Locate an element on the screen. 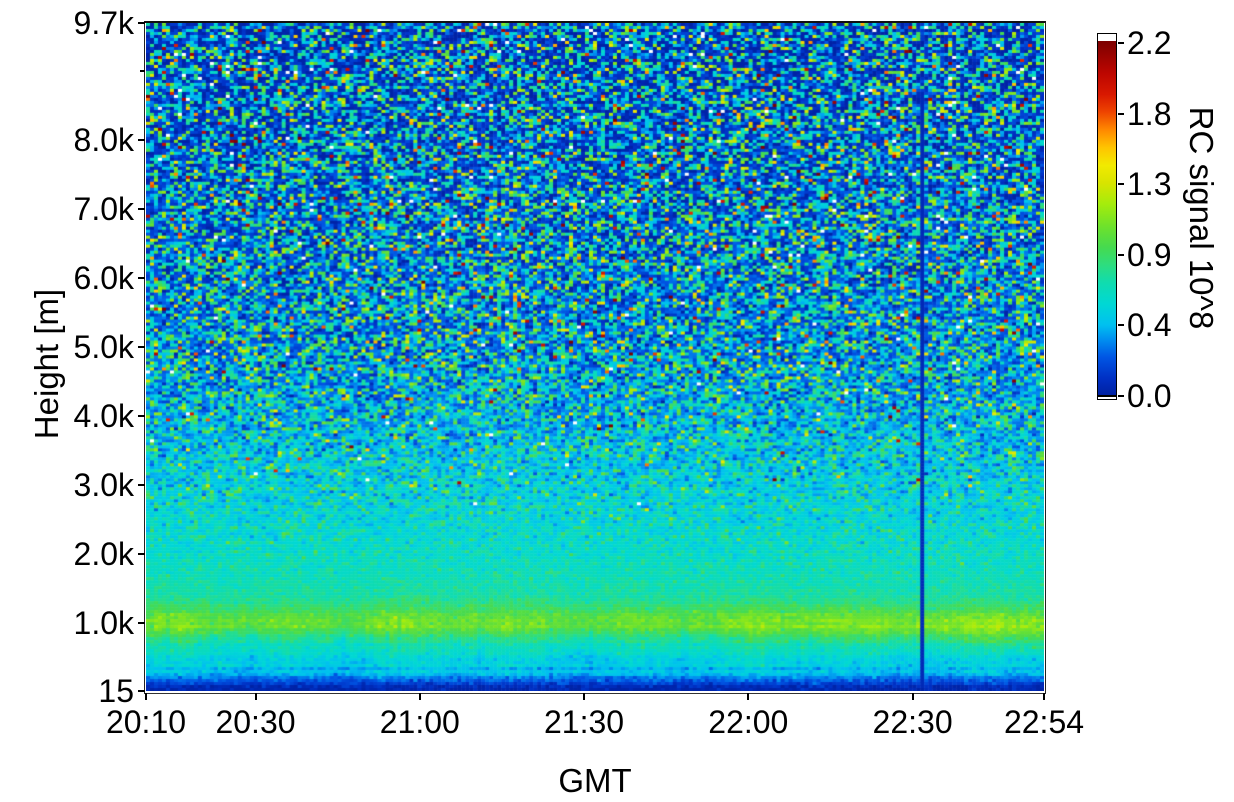  y-tick-label: 15 is located at coordinates (116, 691).